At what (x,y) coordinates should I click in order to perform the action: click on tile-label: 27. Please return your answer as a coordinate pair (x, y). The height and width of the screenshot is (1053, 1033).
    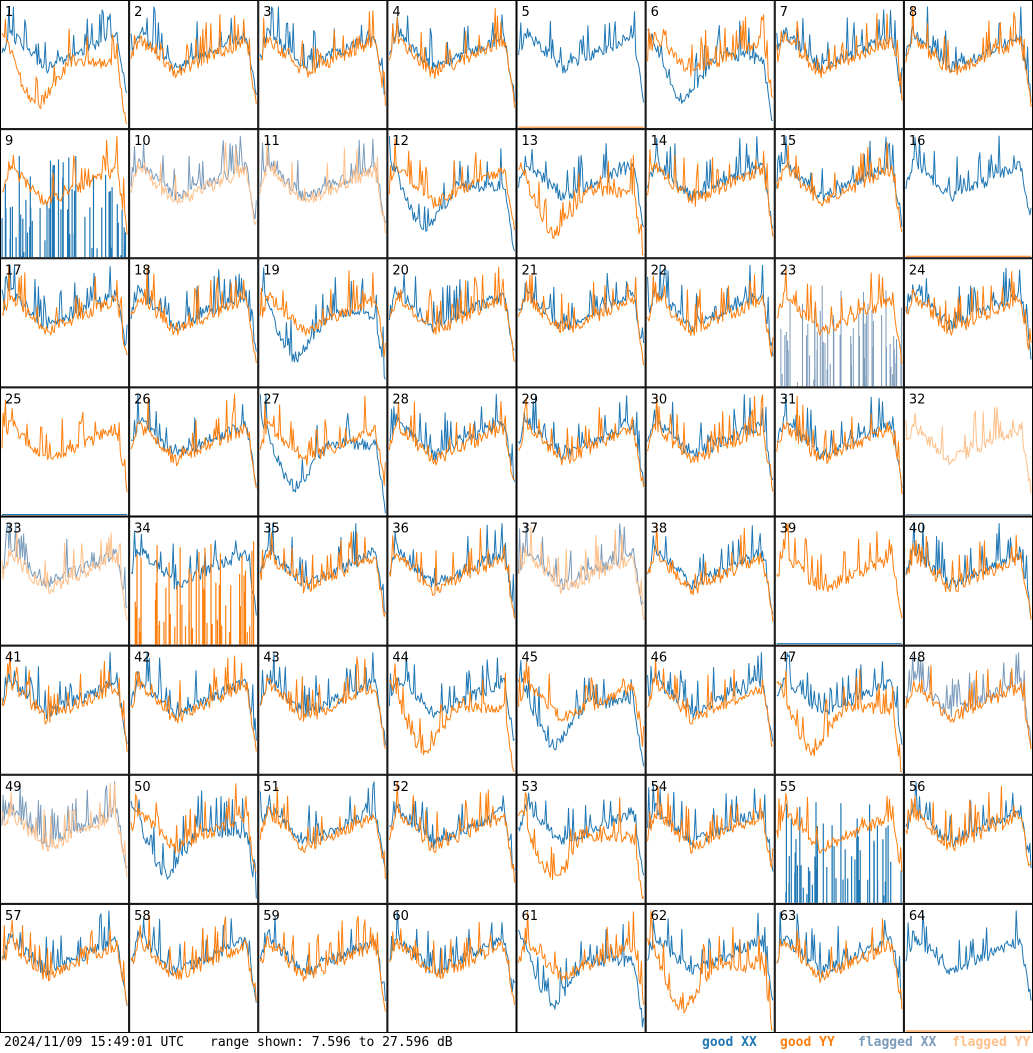
    Looking at the image, I should click on (271, 399).